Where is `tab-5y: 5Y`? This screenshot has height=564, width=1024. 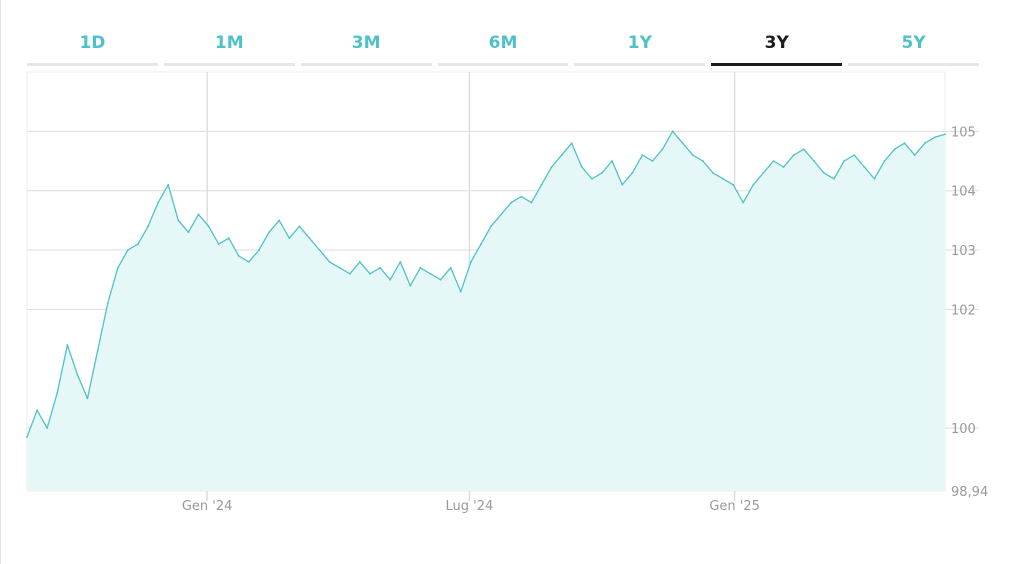
tab-5y: 5Y is located at coordinates (913, 48).